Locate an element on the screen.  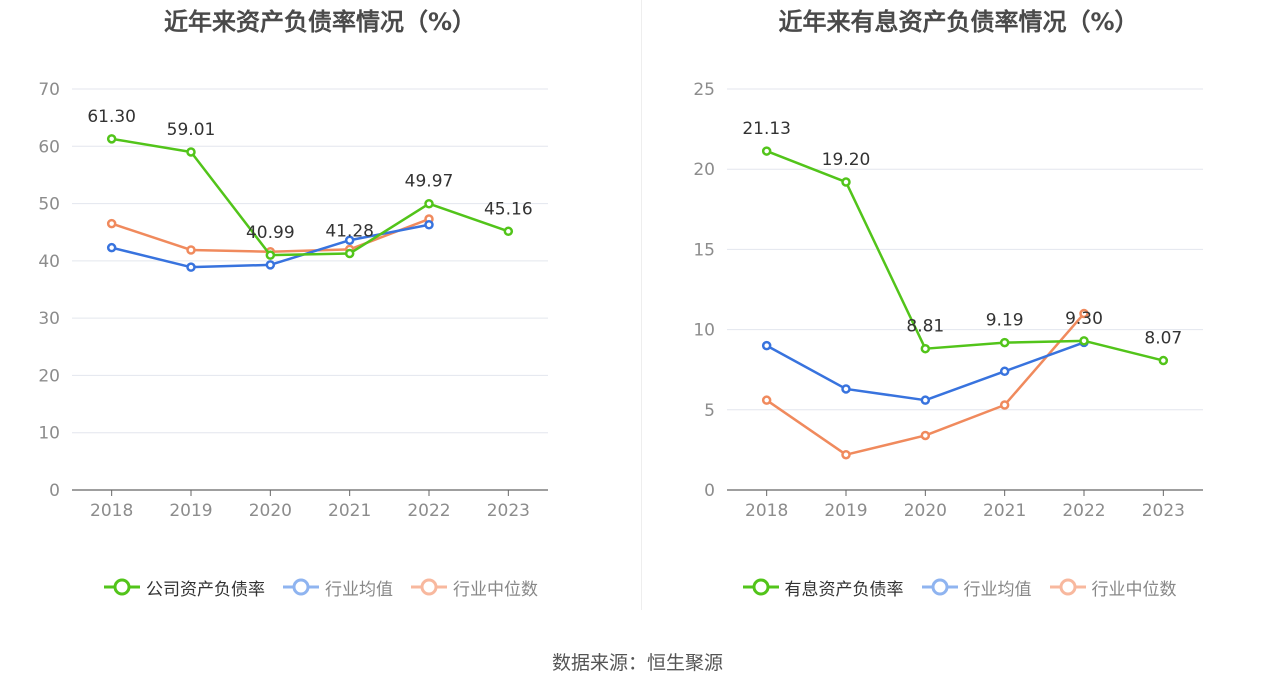
legend-item-company: 公司资产负债率 is located at coordinates (183, 587).